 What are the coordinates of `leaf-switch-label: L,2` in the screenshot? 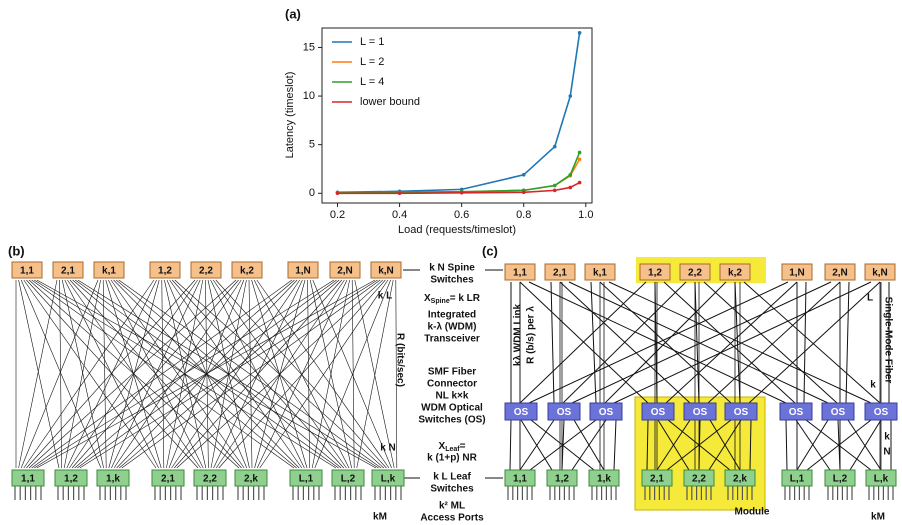 It's located at (840, 479).